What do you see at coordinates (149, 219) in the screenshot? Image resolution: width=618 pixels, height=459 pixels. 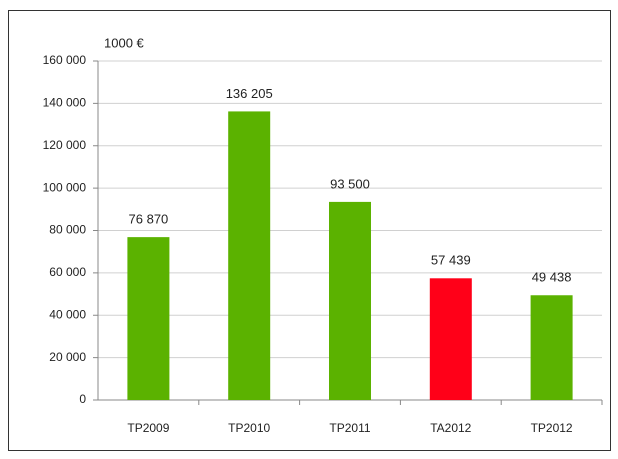 I see `data-label: 76 870` at bounding box center [149, 219].